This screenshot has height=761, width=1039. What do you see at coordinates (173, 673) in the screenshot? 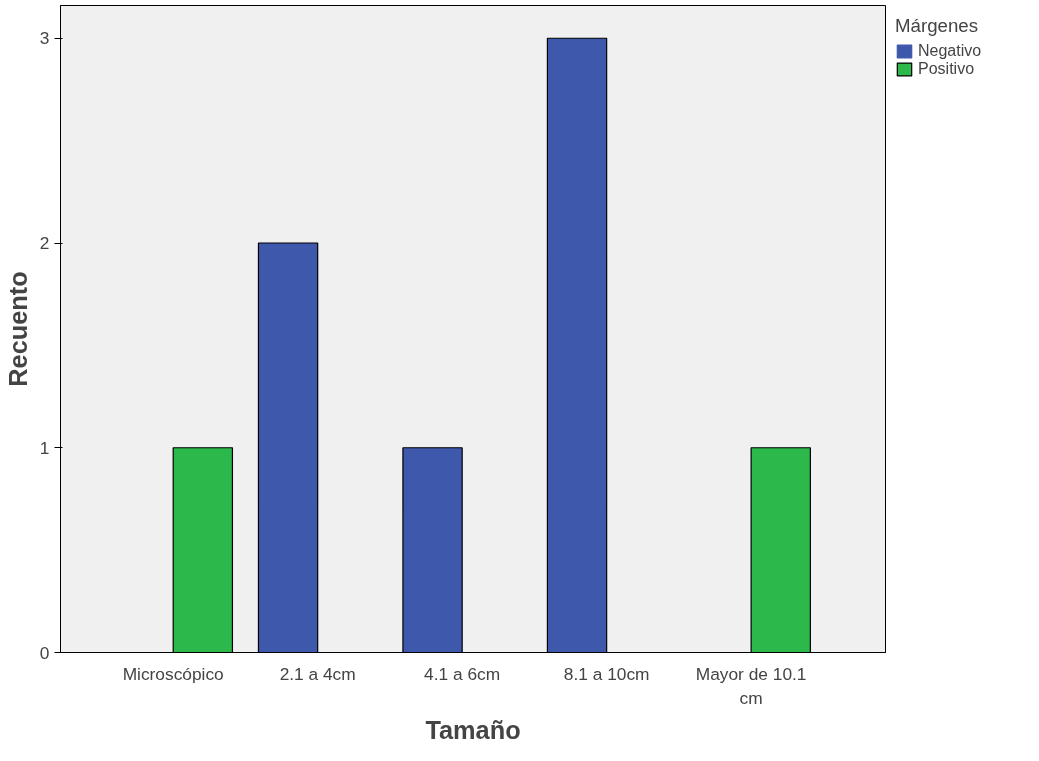
I see `x-tick-label: Microscópico` at bounding box center [173, 673].